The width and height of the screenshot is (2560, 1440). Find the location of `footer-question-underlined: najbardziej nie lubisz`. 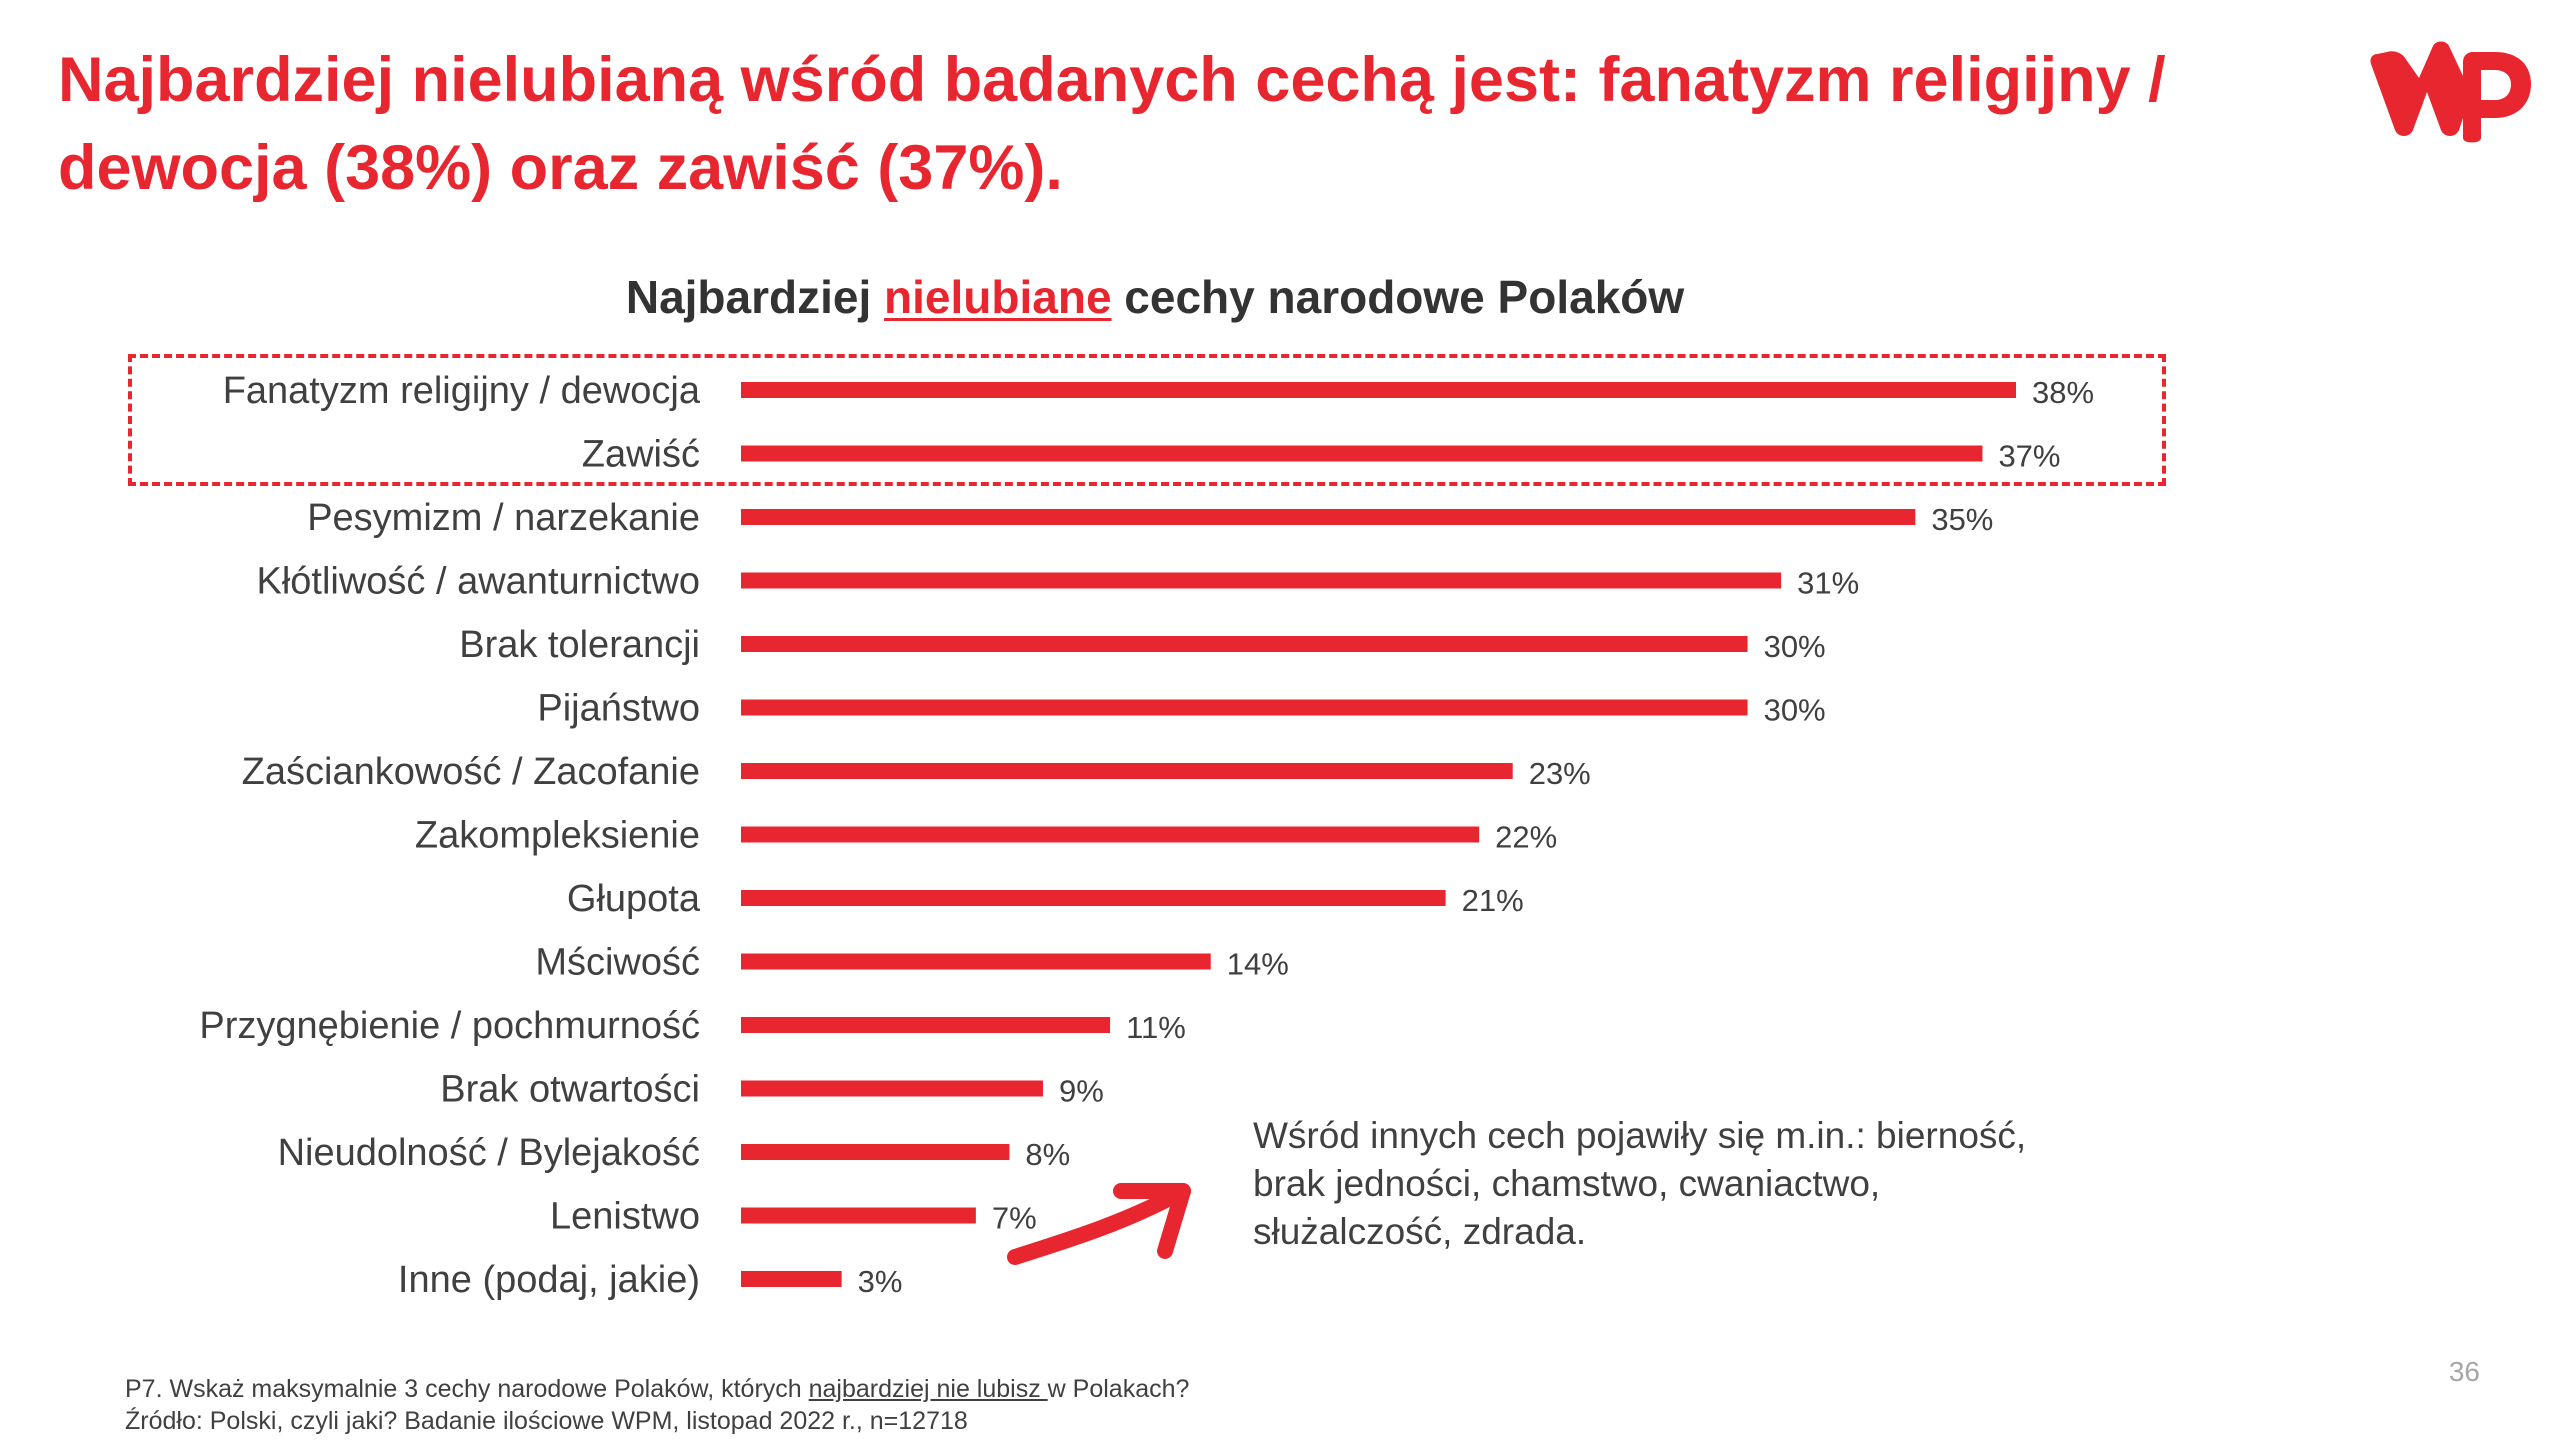

footer-question-underlined: najbardziej nie lubisz is located at coordinates (928, 1389).